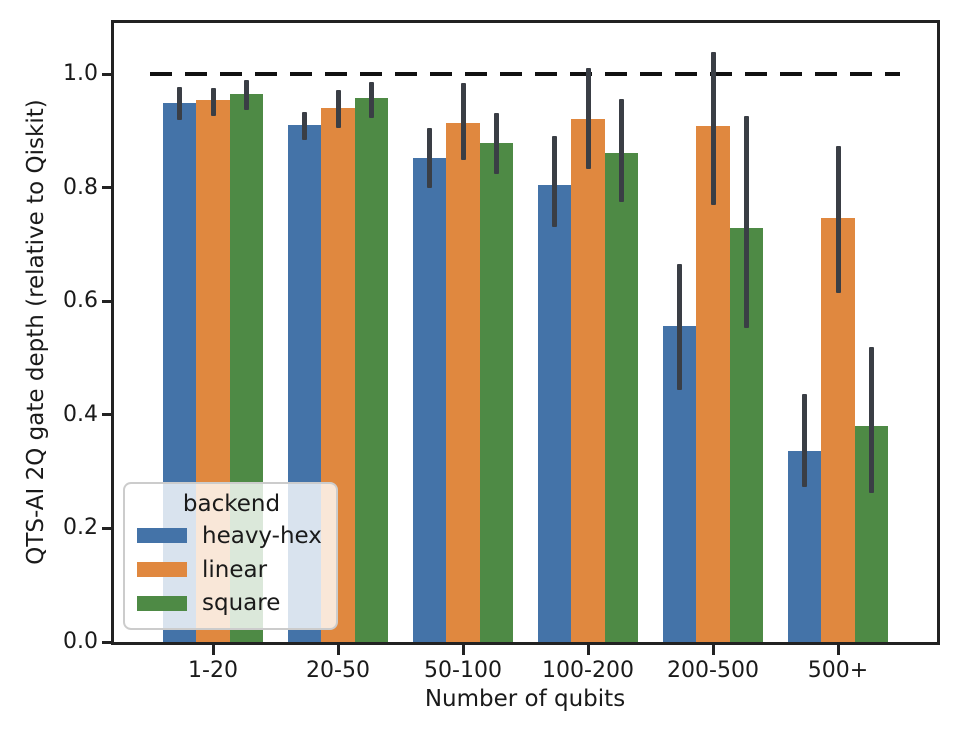 The image size is (956, 738). I want to click on legend-entries: heavy-hex linear square, so click(231, 569).